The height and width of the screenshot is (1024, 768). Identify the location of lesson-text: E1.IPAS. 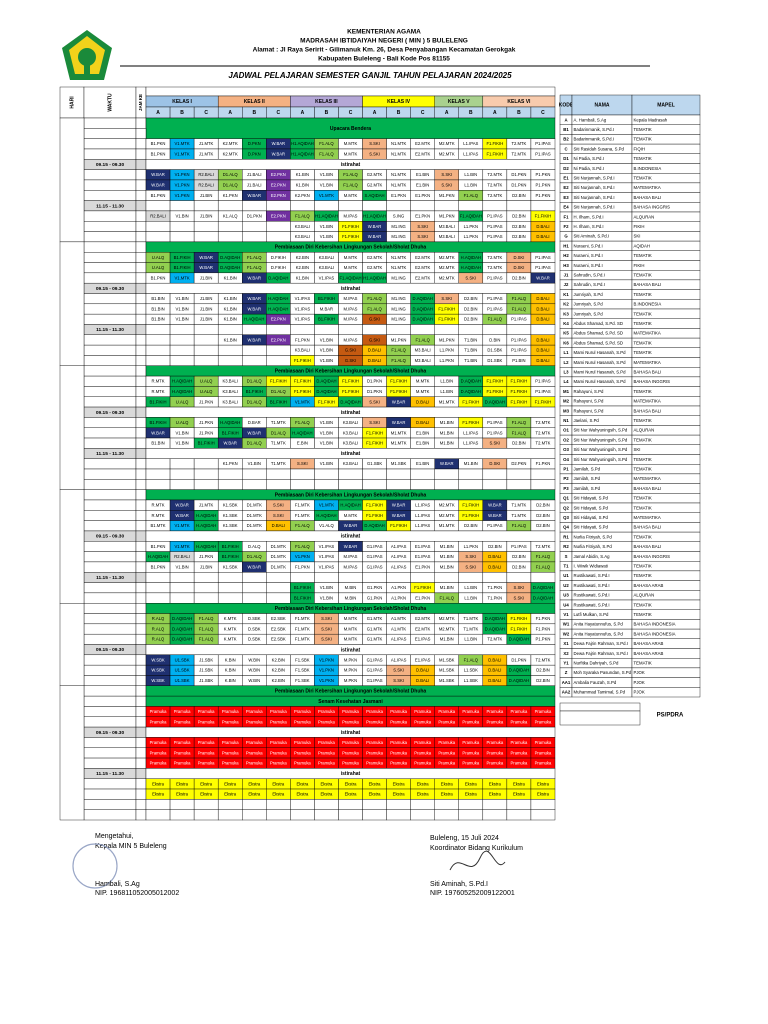
(423, 546).